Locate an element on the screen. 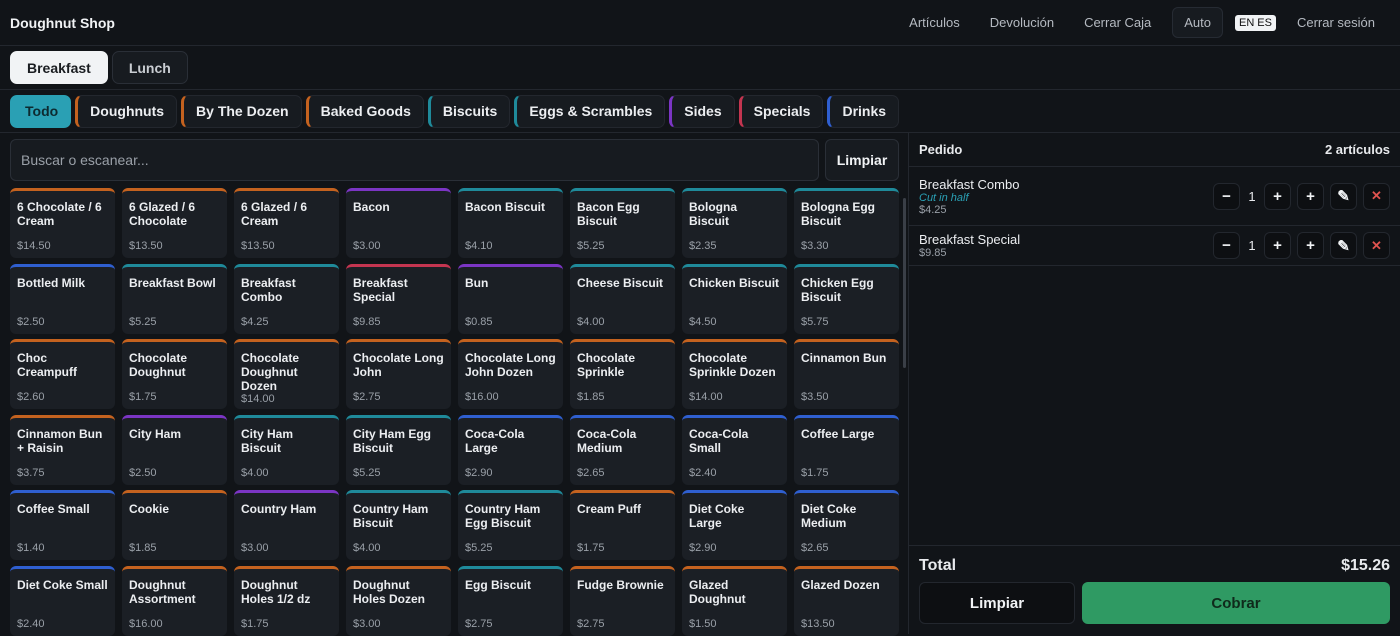  product-card: Fudge Brownie $2.75 is located at coordinates (622, 600).